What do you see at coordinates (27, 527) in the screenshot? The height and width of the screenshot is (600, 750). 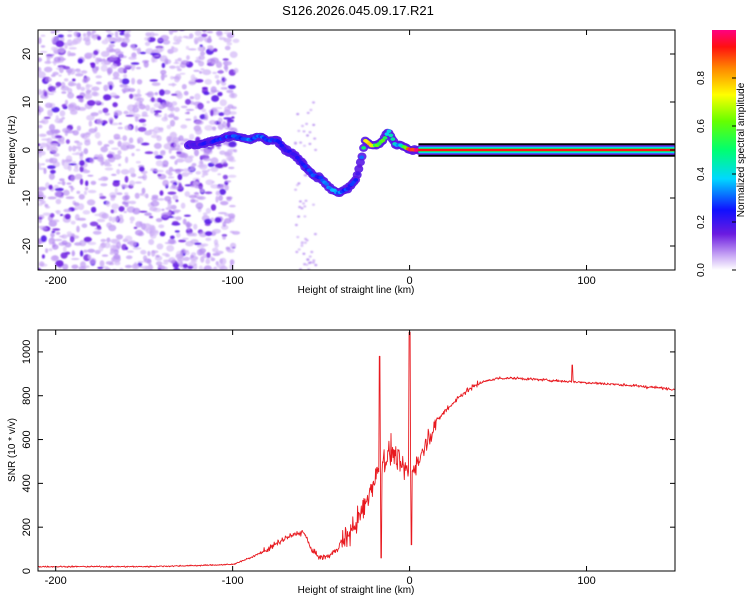 I see `y-tick-label: 200` at bounding box center [27, 527].